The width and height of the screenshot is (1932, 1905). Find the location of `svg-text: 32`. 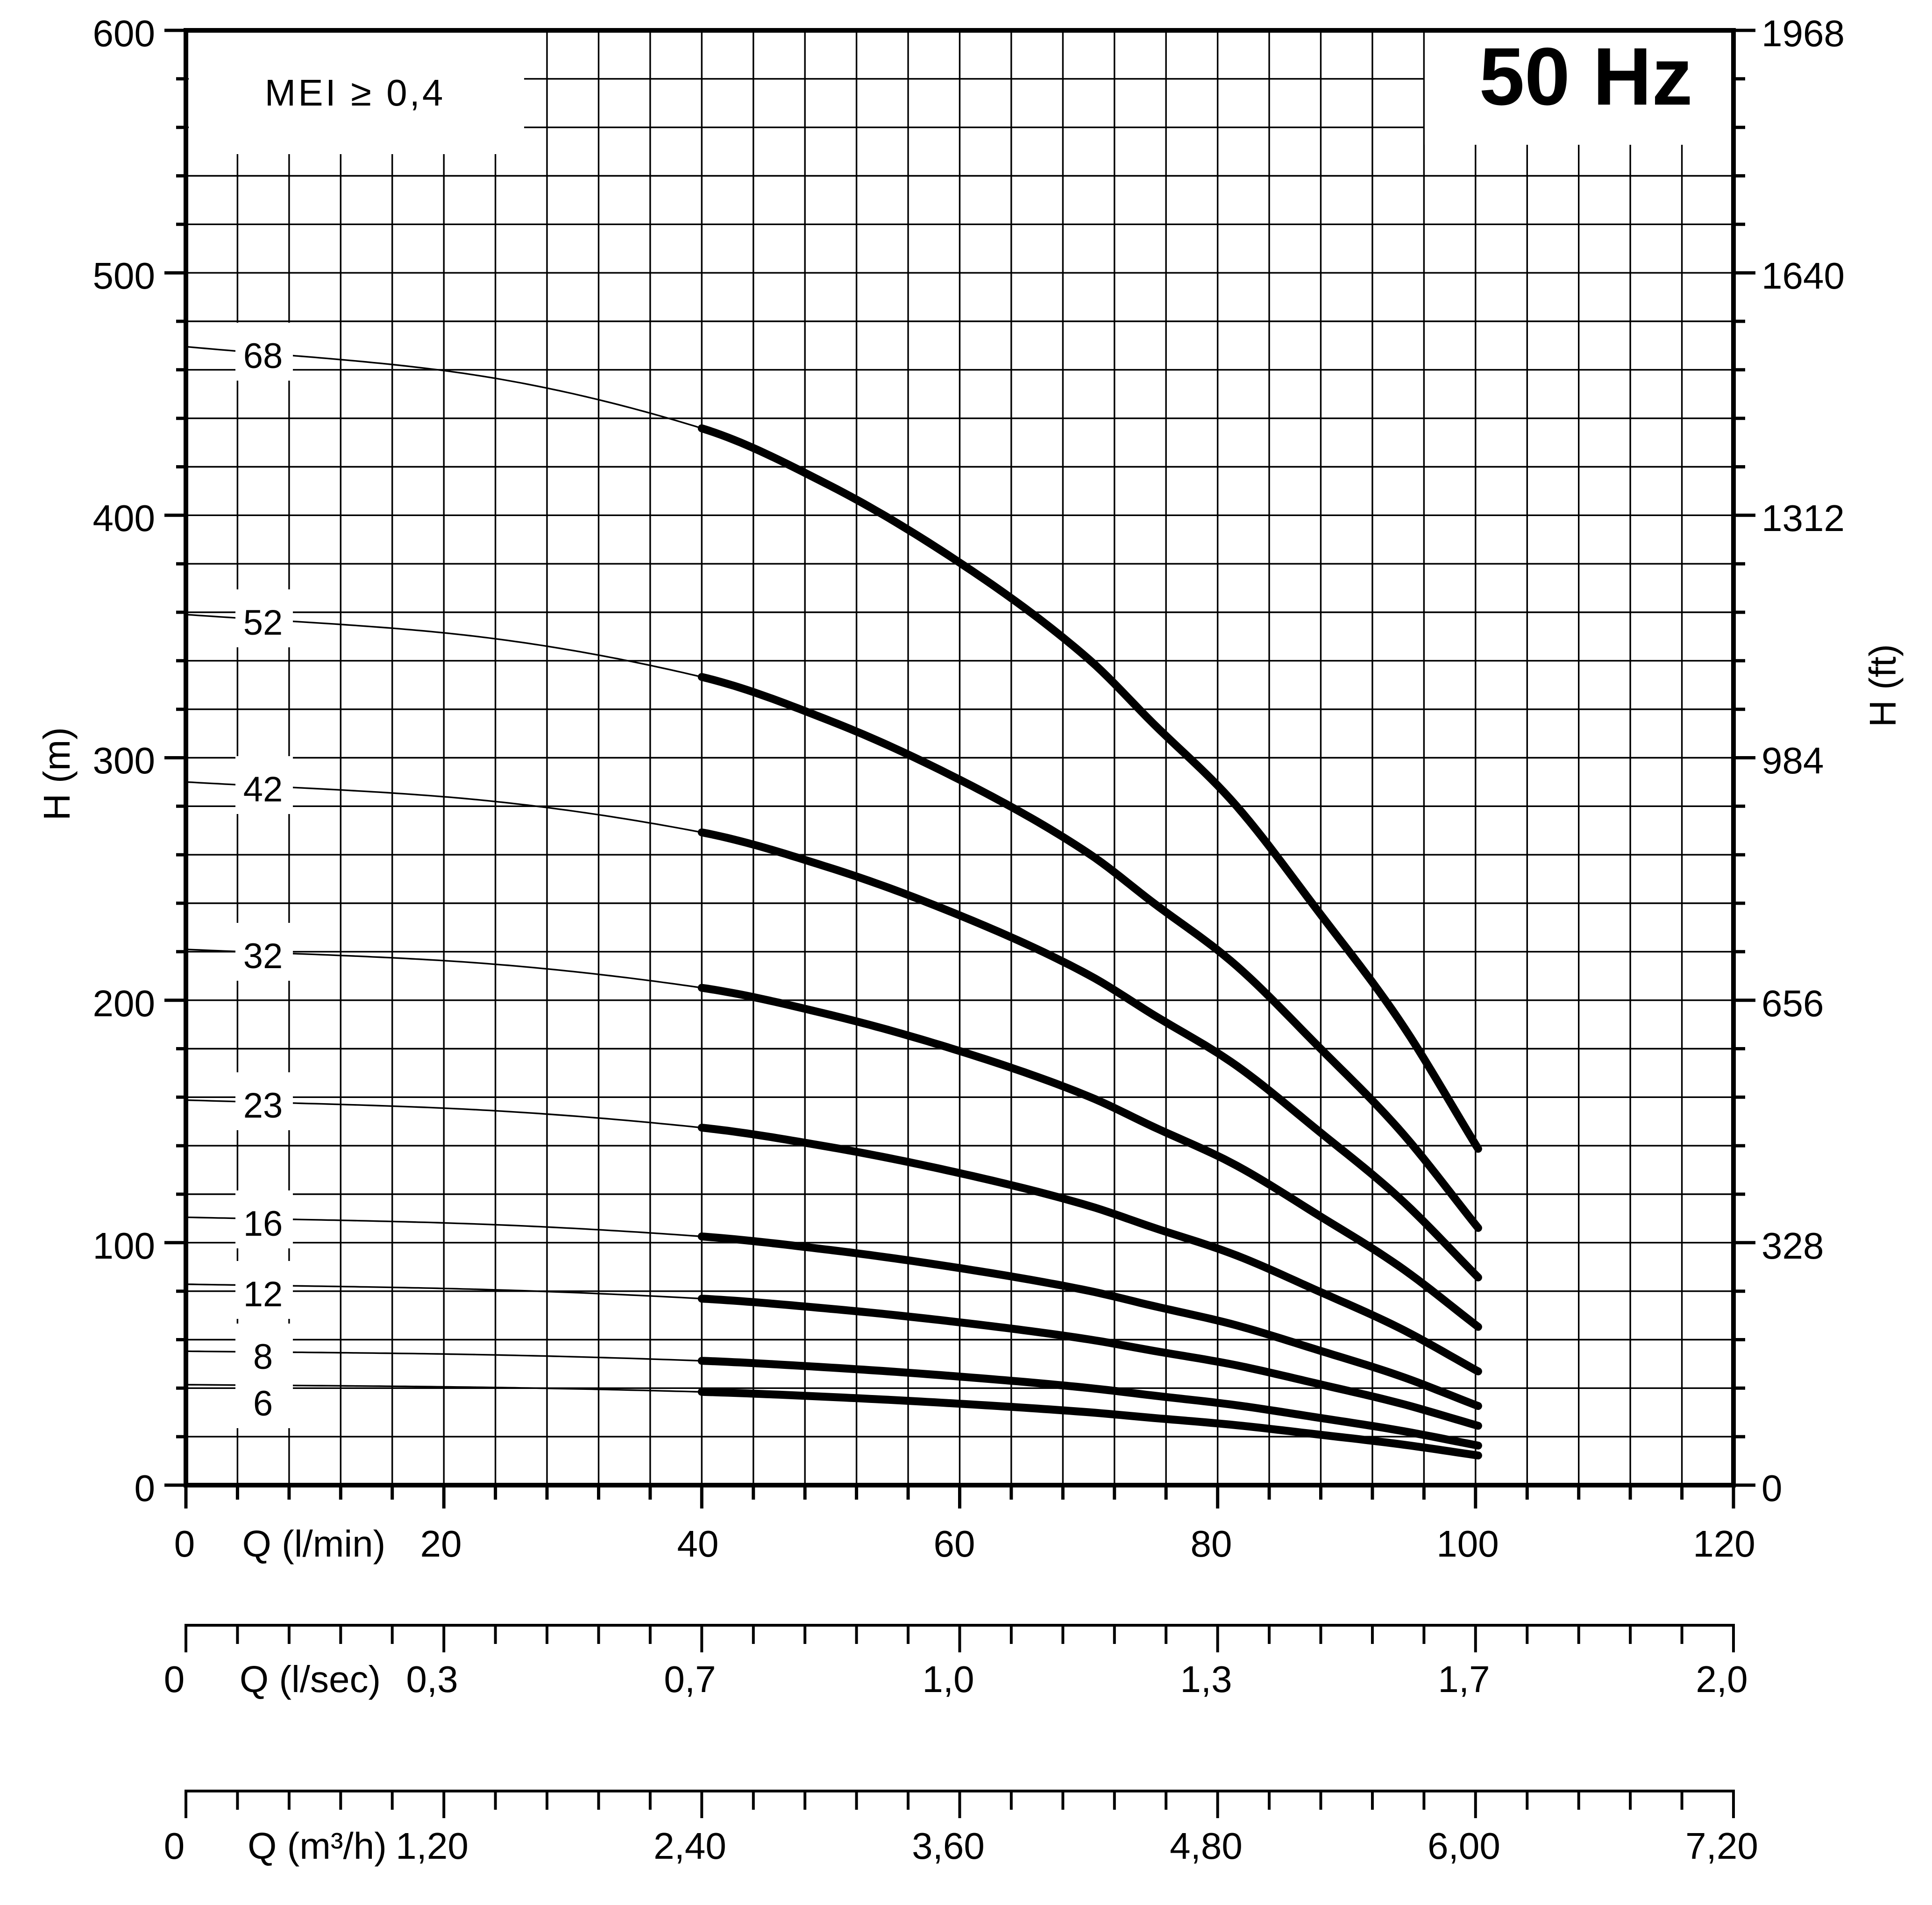

svg-text: 32 is located at coordinates (263, 956).